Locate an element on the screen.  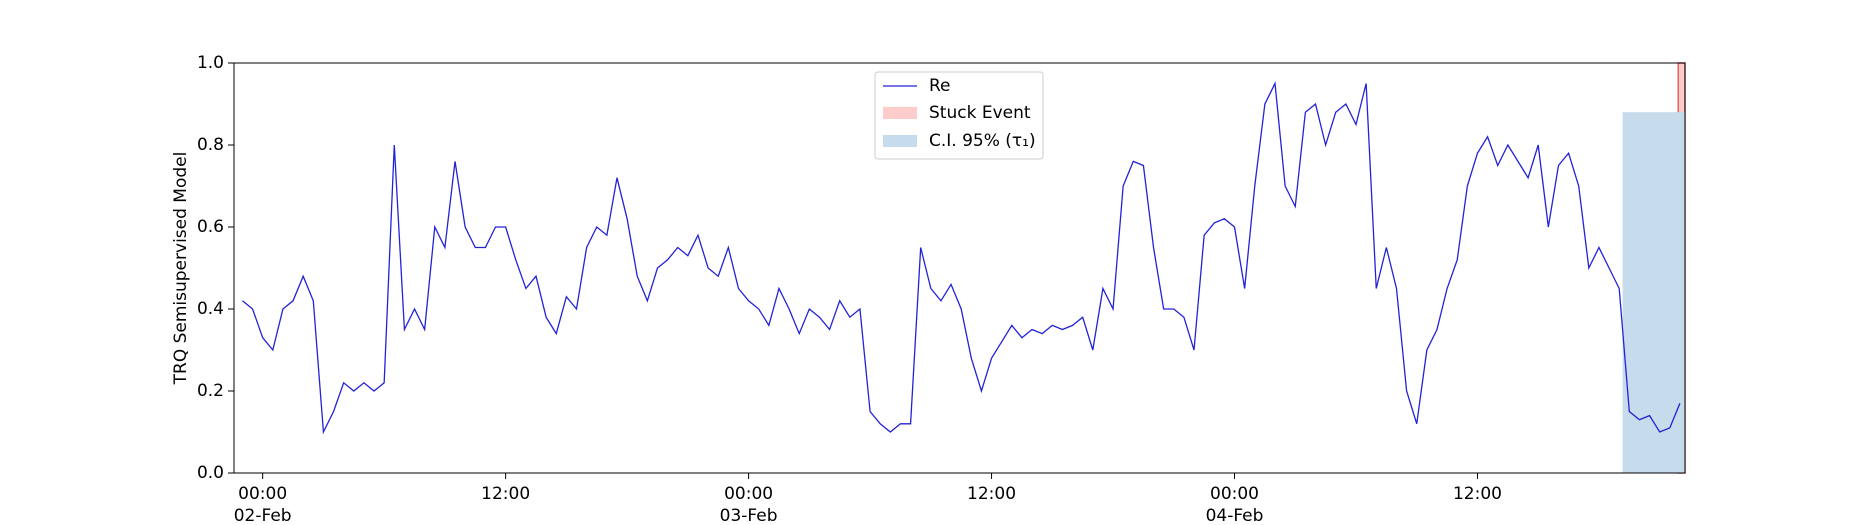
y-tick-label: 0.6 is located at coordinates (210, 227).